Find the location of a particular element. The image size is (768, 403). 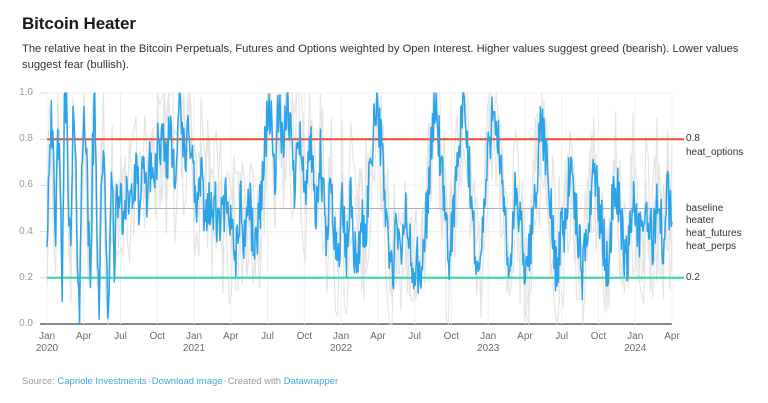

legend-label-heater: heater is located at coordinates (700, 221).